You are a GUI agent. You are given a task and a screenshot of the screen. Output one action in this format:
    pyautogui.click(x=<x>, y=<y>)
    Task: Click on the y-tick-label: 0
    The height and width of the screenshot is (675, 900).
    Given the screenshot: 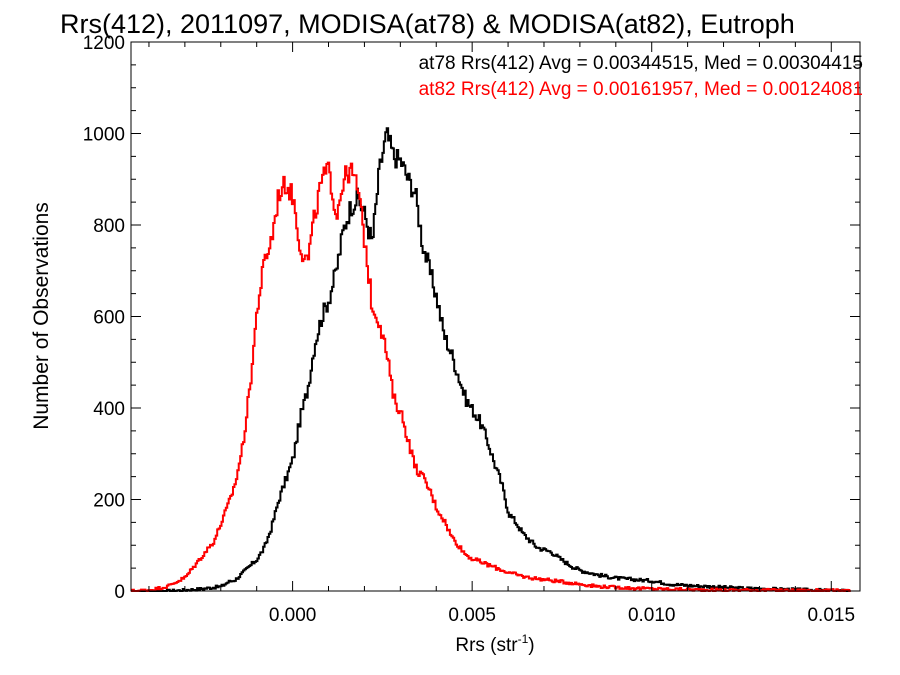 What is the action you would take?
    pyautogui.click(x=119, y=592)
    